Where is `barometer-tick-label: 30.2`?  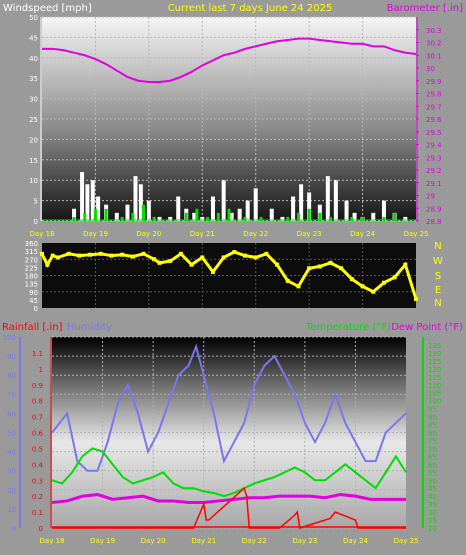
barometer-tick-label: 30.2 is located at coordinates (434, 44).